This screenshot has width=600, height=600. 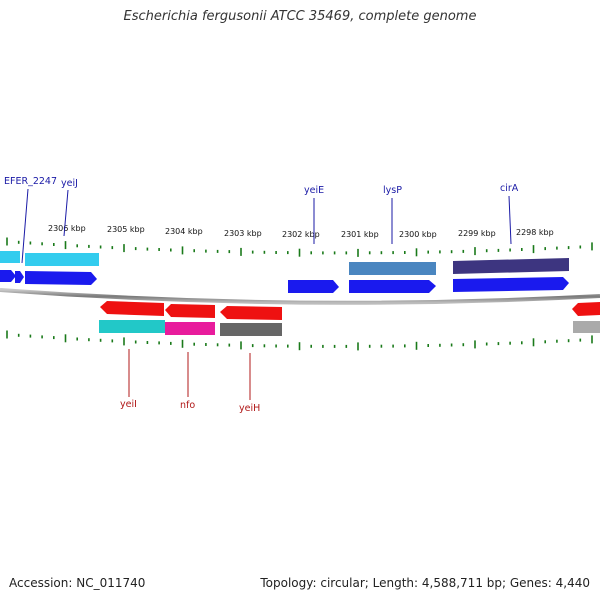 What do you see at coordinates (477, 233) in the screenshot?
I see `scale-label: 2299 kbp` at bounding box center [477, 233].